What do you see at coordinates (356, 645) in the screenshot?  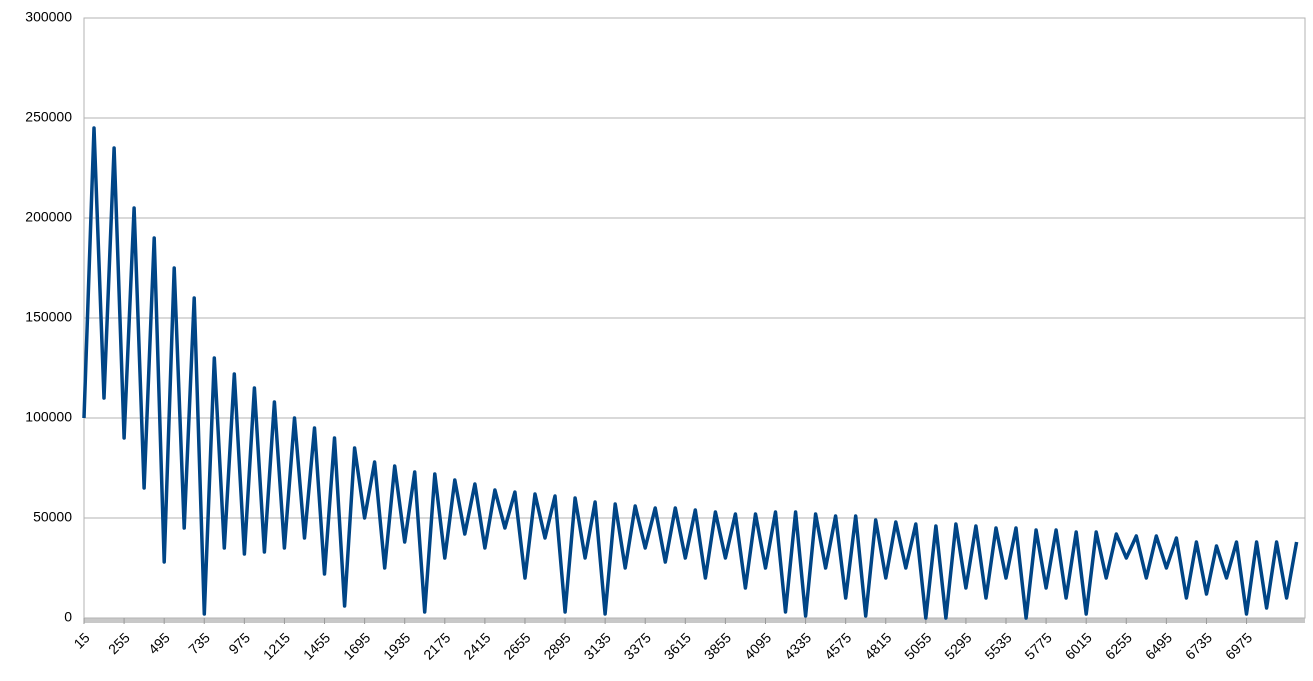 I see `x-tick-label: 1695` at bounding box center [356, 645].